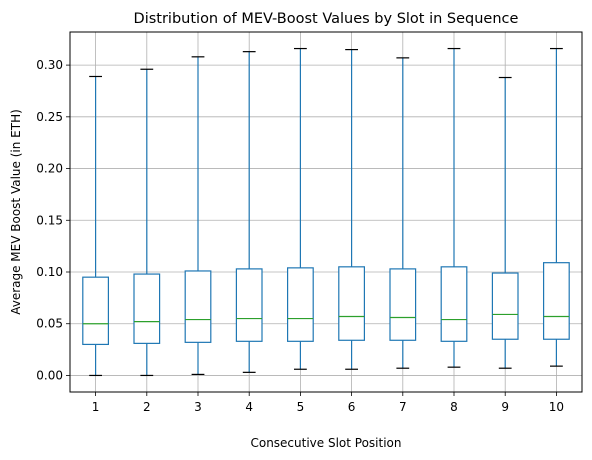  What do you see at coordinates (454, 407) in the screenshot?
I see `x-tick-label: 8` at bounding box center [454, 407].